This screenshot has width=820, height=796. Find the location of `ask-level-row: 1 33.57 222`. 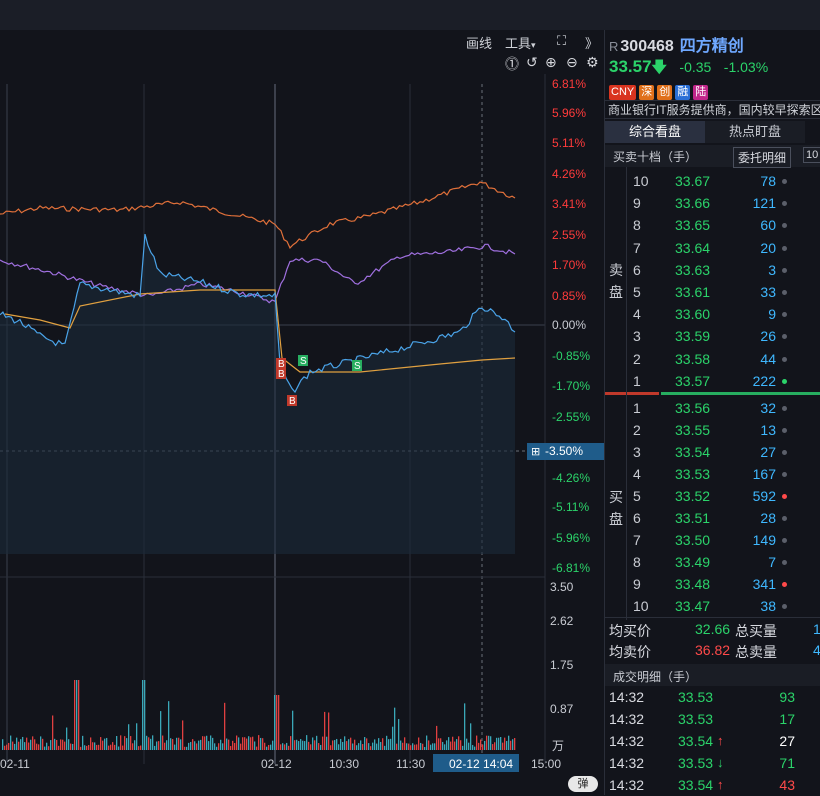

ask-level-row: 1 33.57 222 is located at coordinates (712, 381).